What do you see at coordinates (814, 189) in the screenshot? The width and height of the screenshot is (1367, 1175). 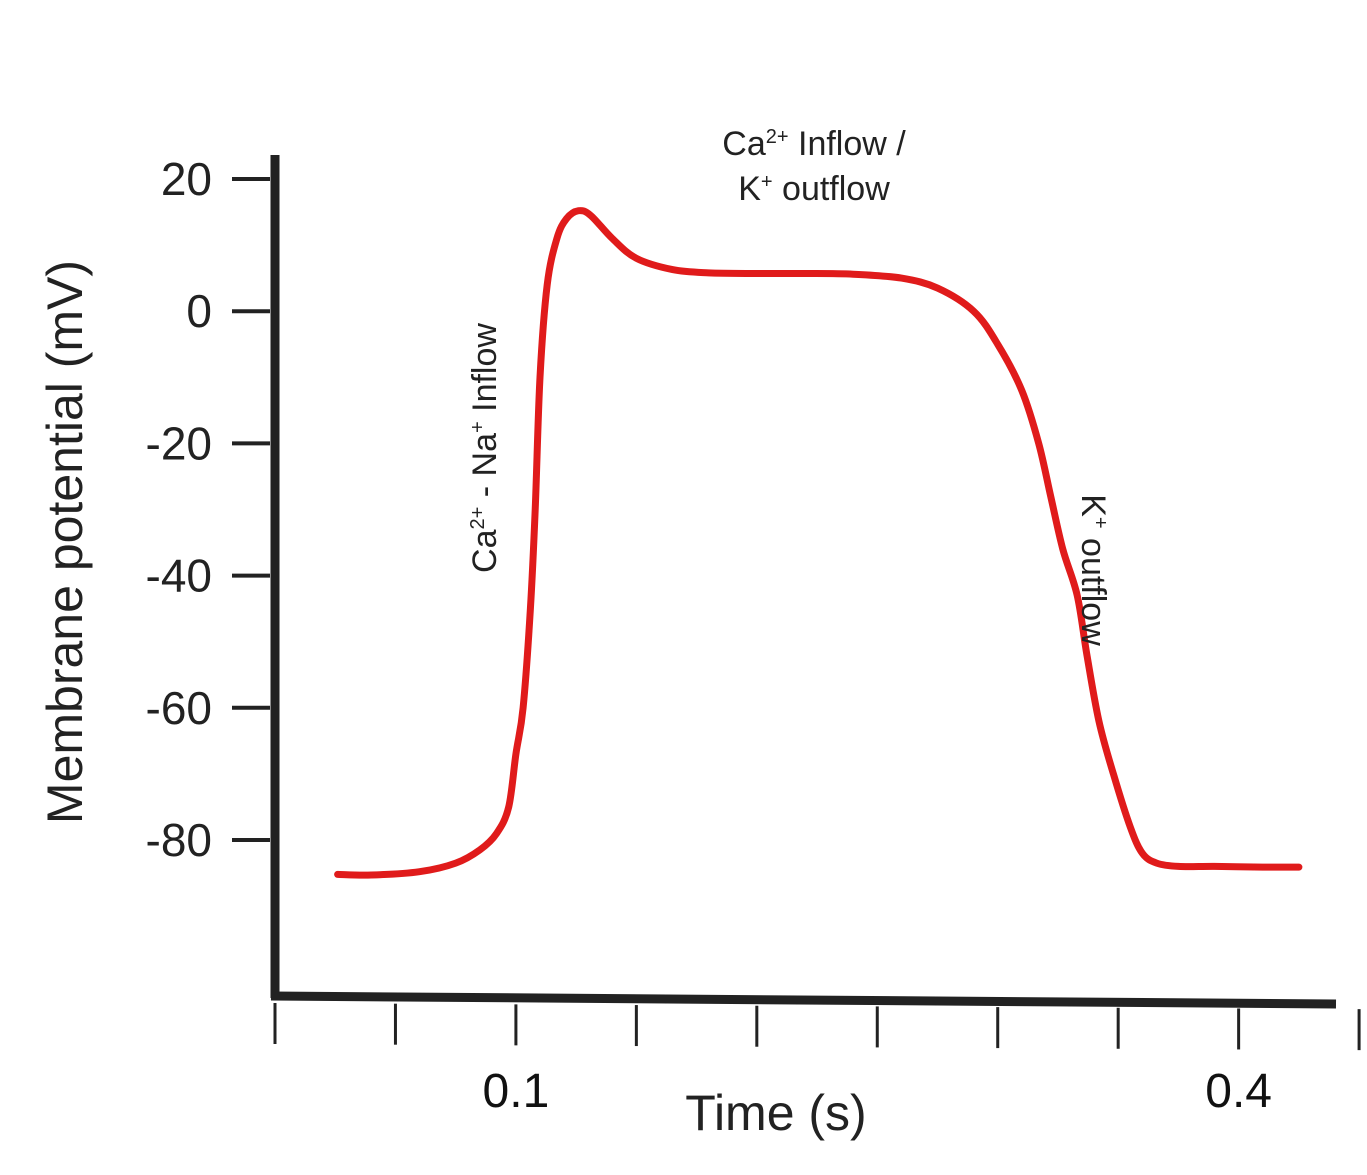 I see `annotation-plateau-line2: K+ outflow` at bounding box center [814, 189].